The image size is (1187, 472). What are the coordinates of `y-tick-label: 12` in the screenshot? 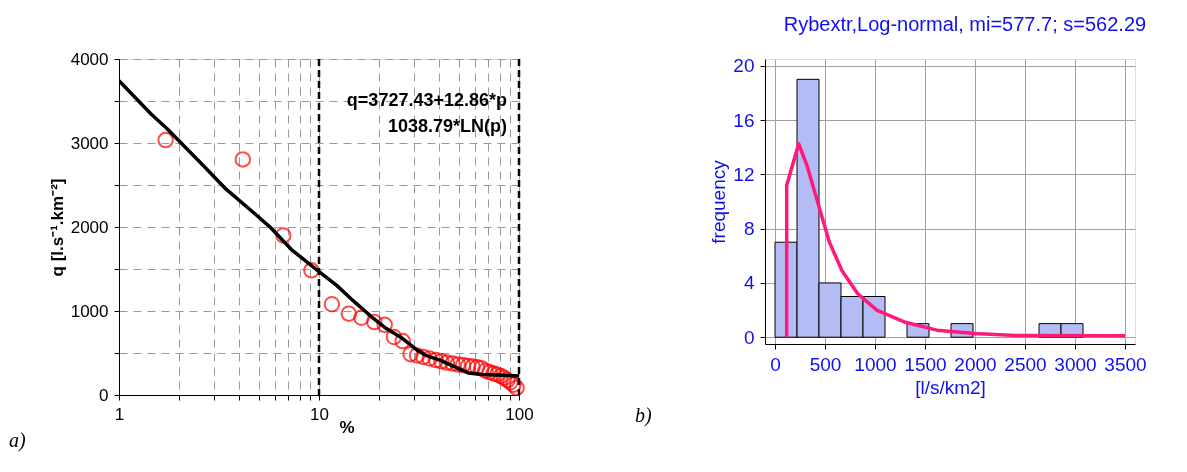 It's located at (744, 174).